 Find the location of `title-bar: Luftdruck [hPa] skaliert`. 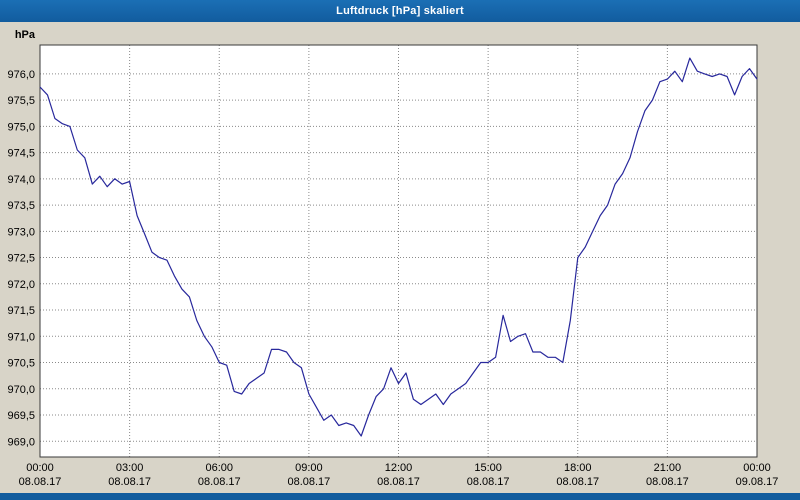

title-bar: Luftdruck [hPa] skaliert is located at coordinates (400, 11).